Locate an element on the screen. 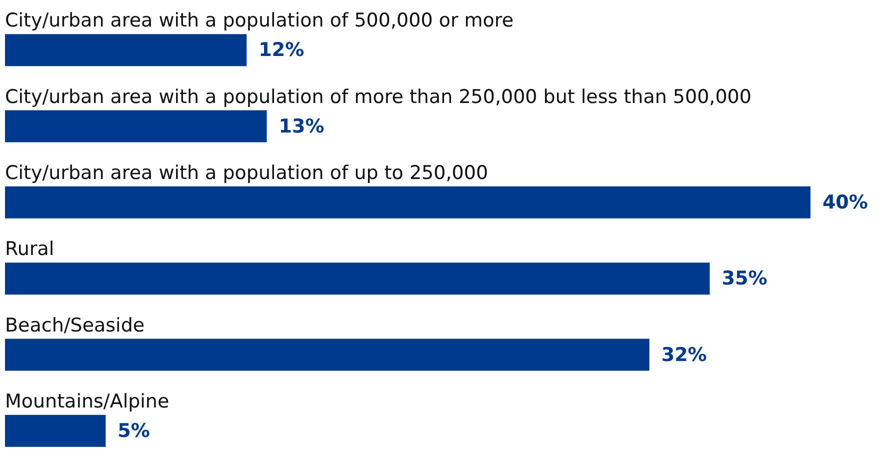 The image size is (891, 469). data-label: 40% is located at coordinates (845, 202).